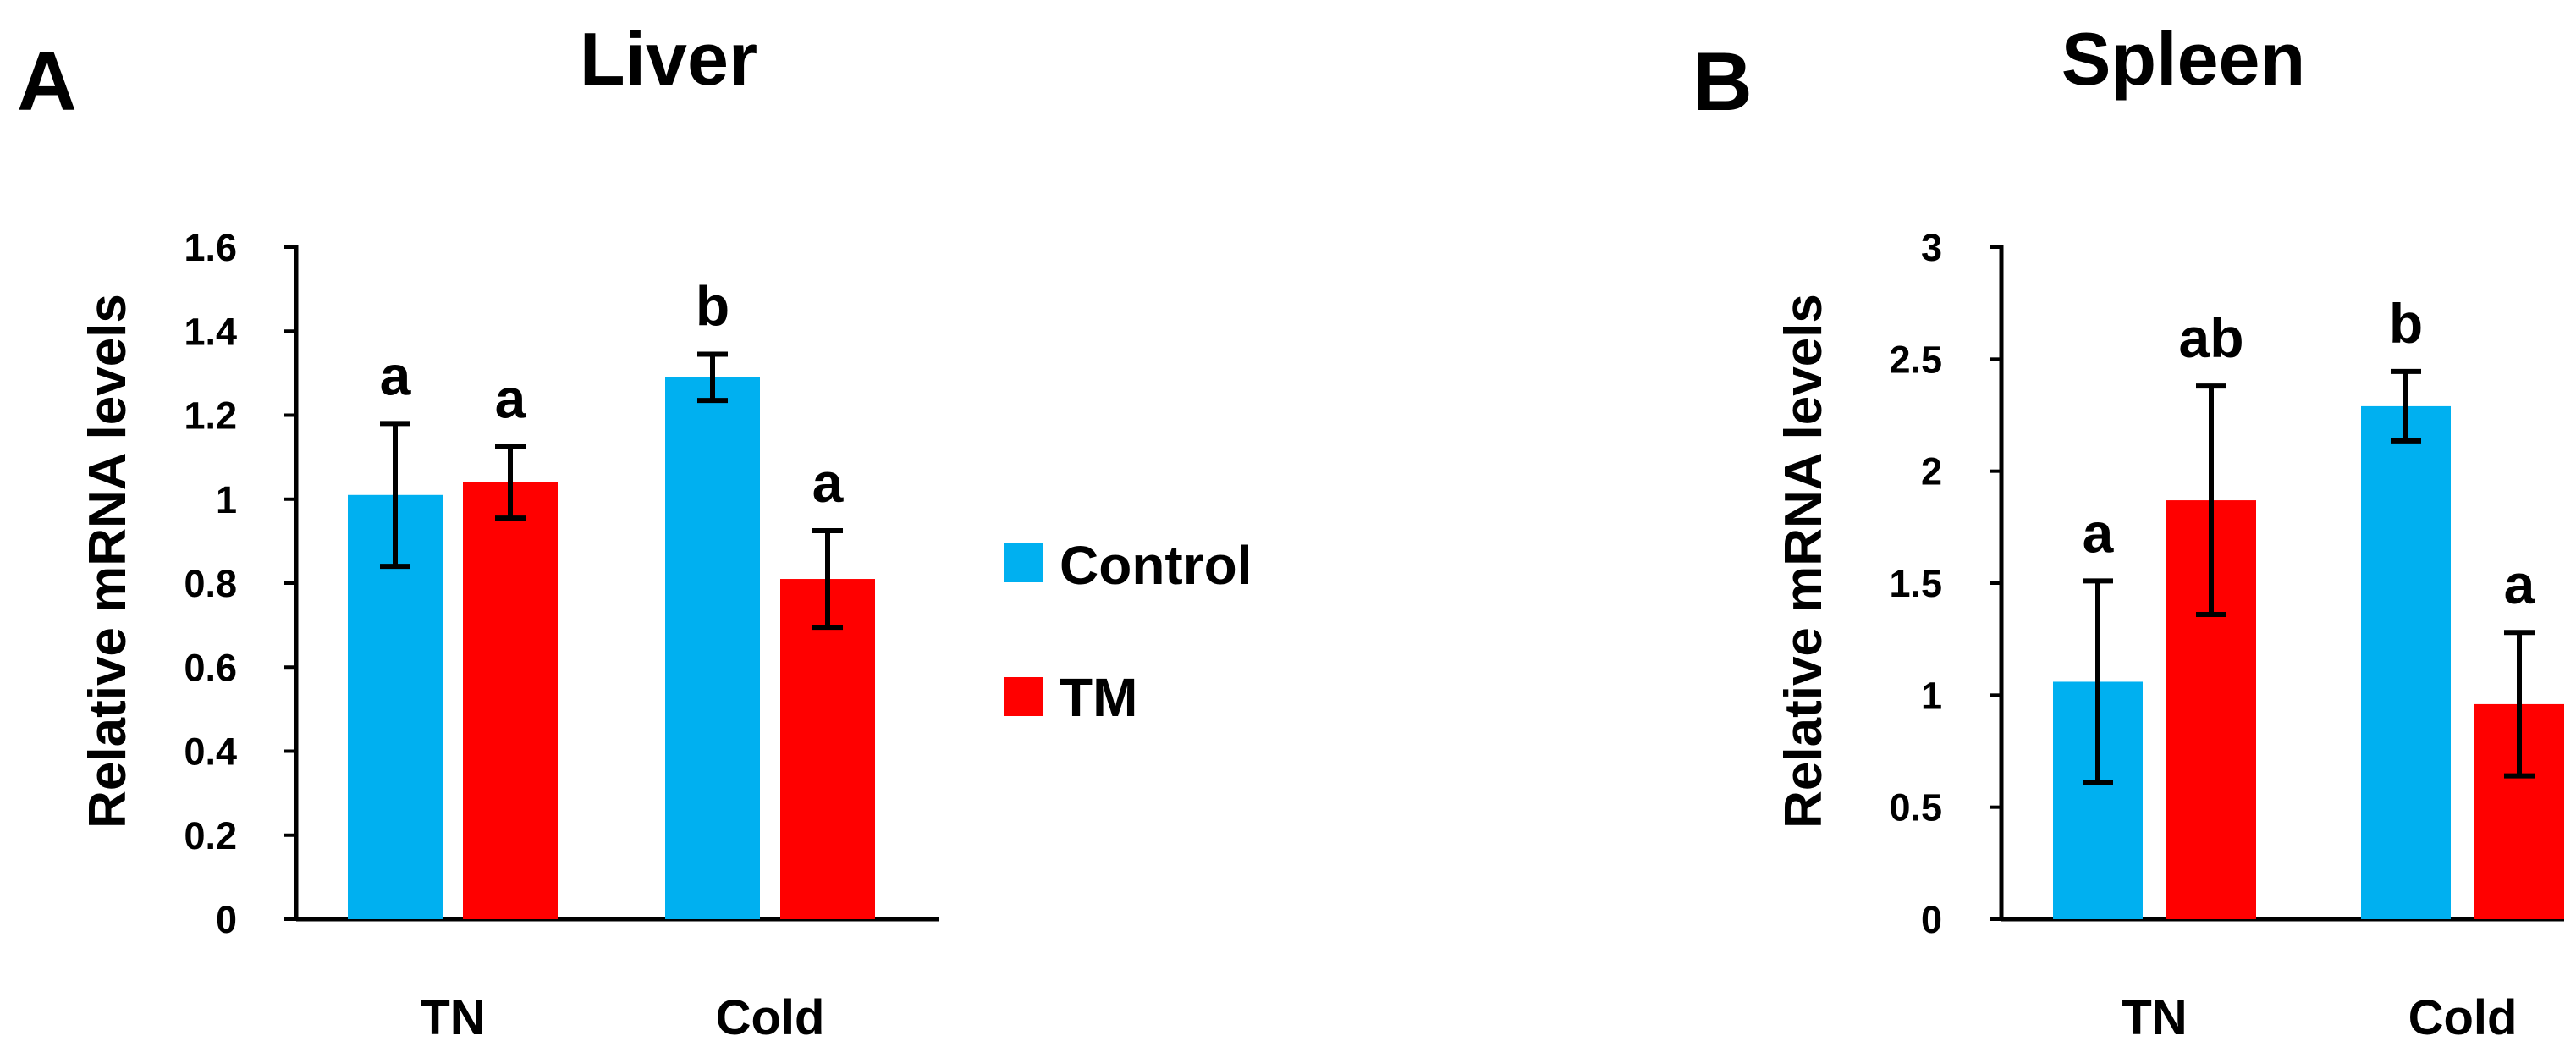 This screenshot has height=1058, width=2576. Describe the element at coordinates (712, 648) in the screenshot. I see `panel-a-bar-control-cold` at that location.